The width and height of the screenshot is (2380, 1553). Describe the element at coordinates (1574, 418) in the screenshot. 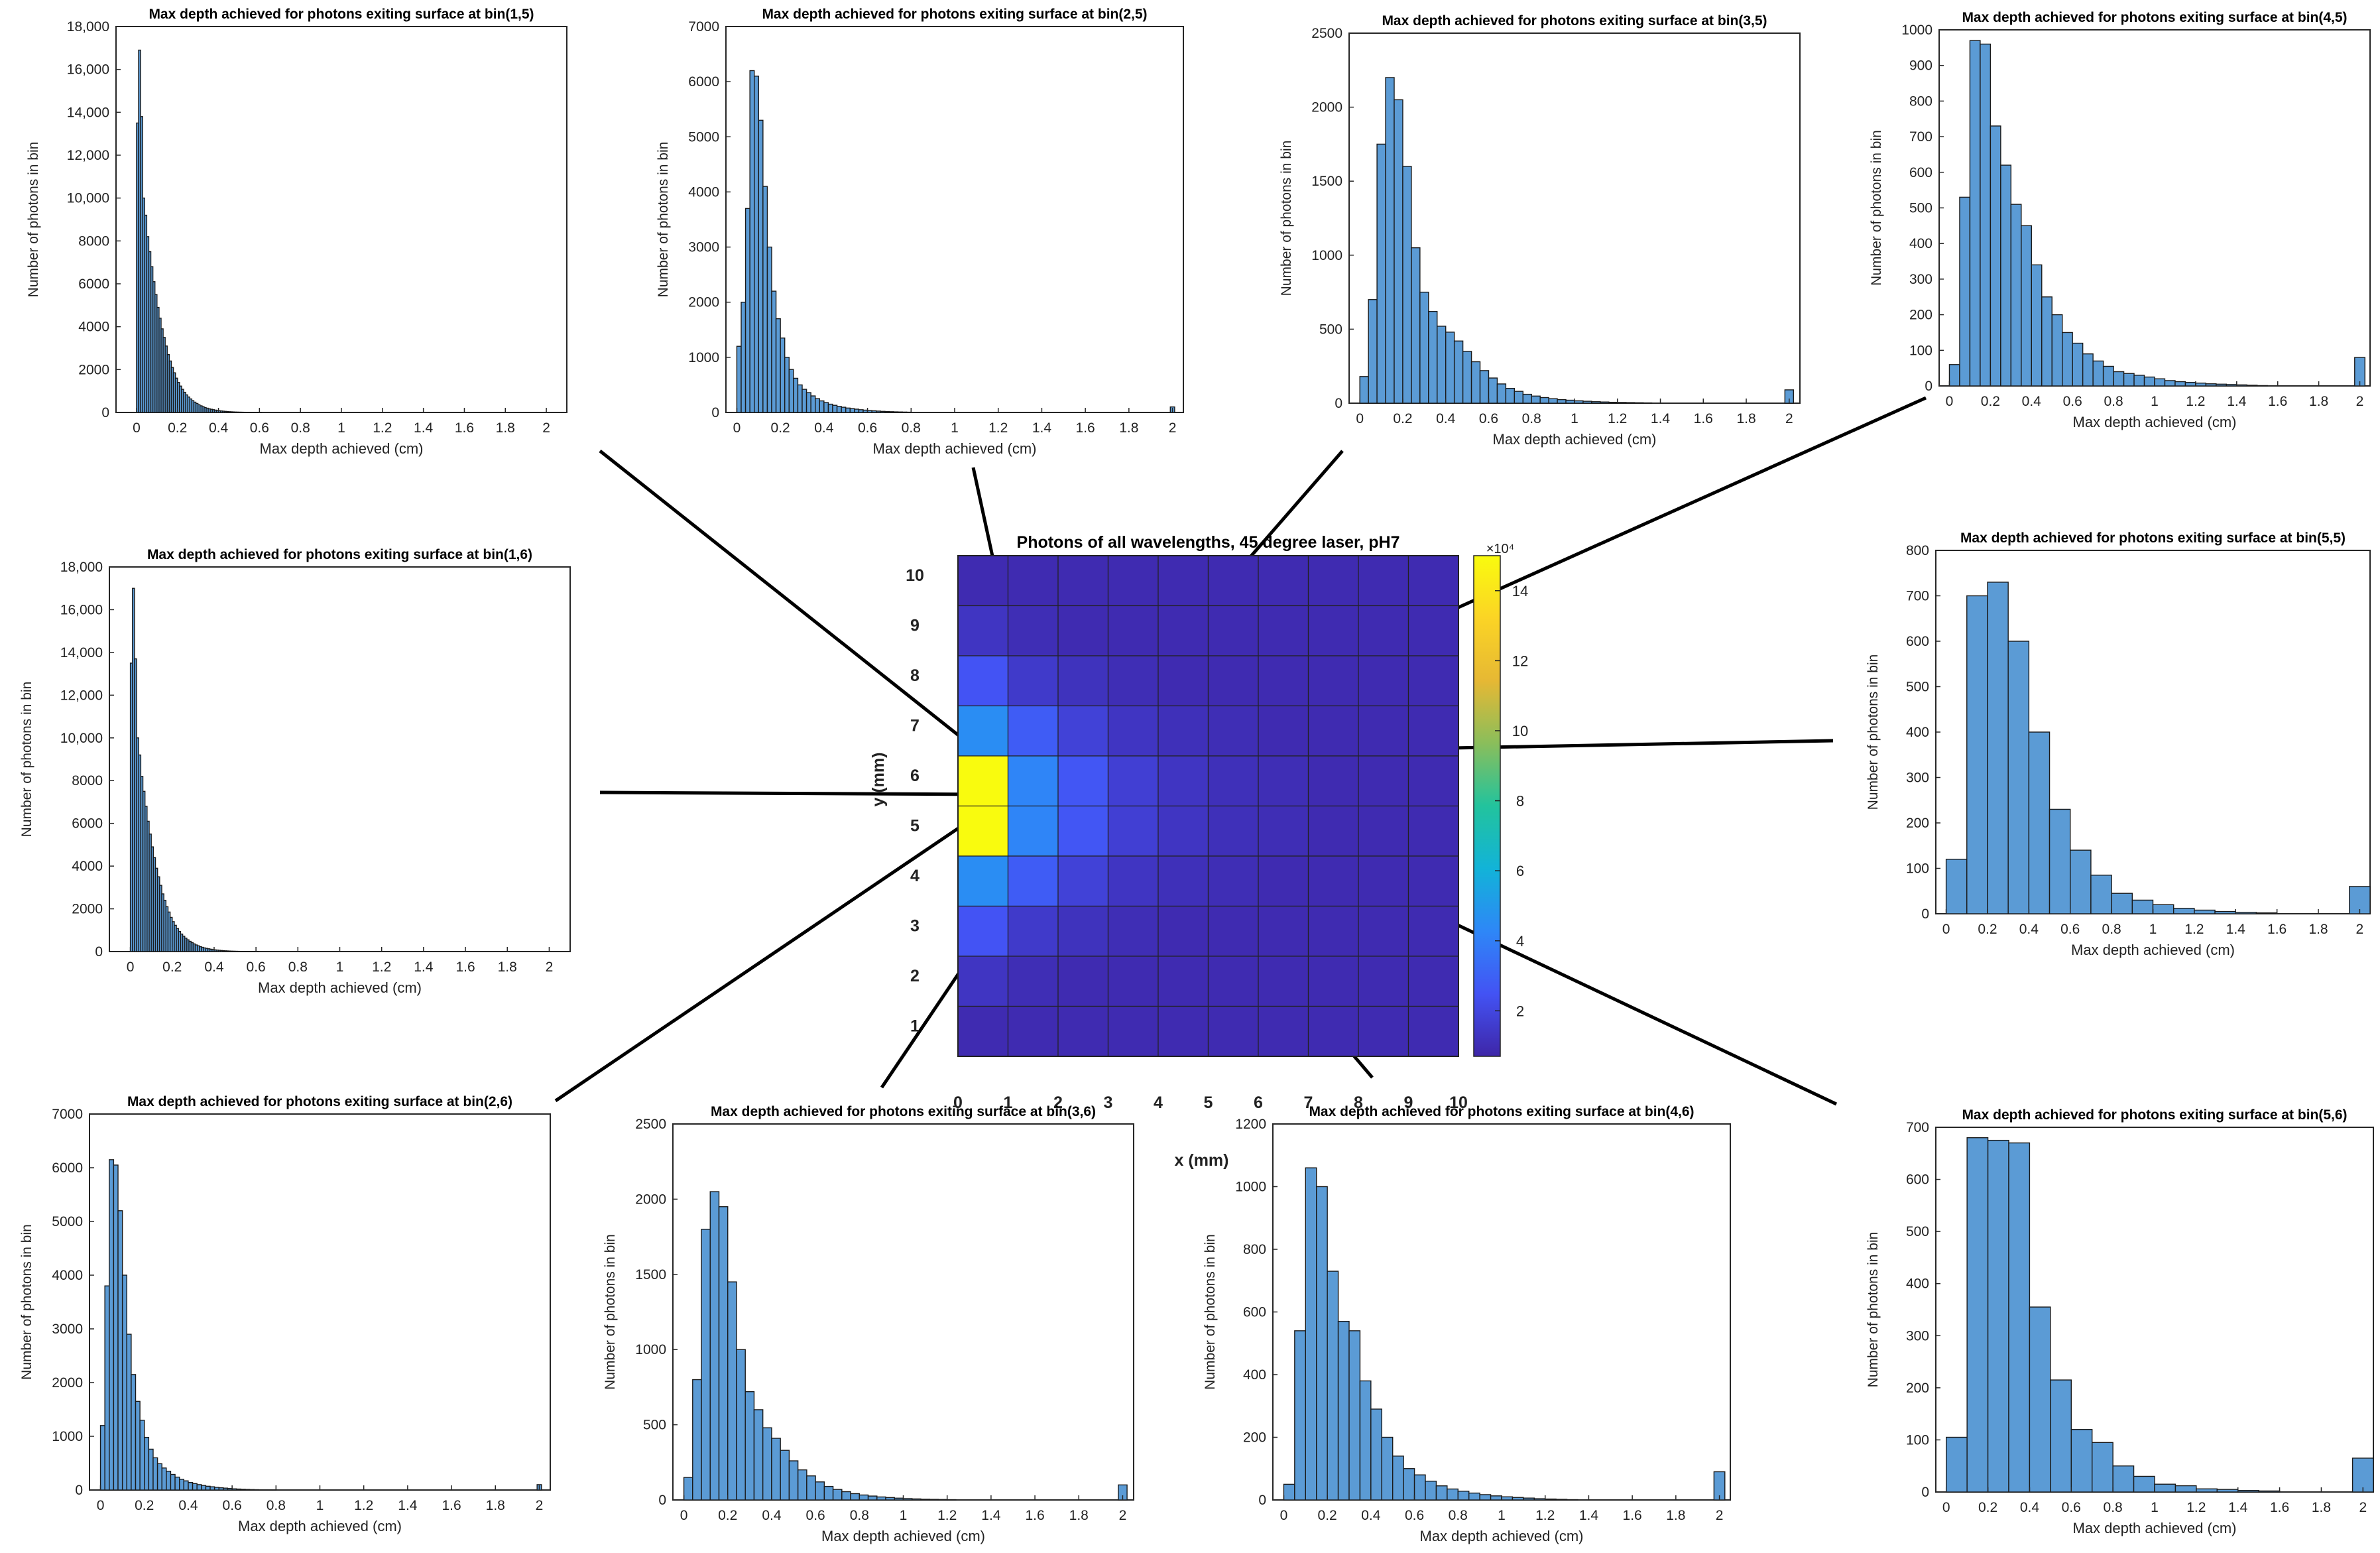

I see `histogram-x-tick: 1` at that location.